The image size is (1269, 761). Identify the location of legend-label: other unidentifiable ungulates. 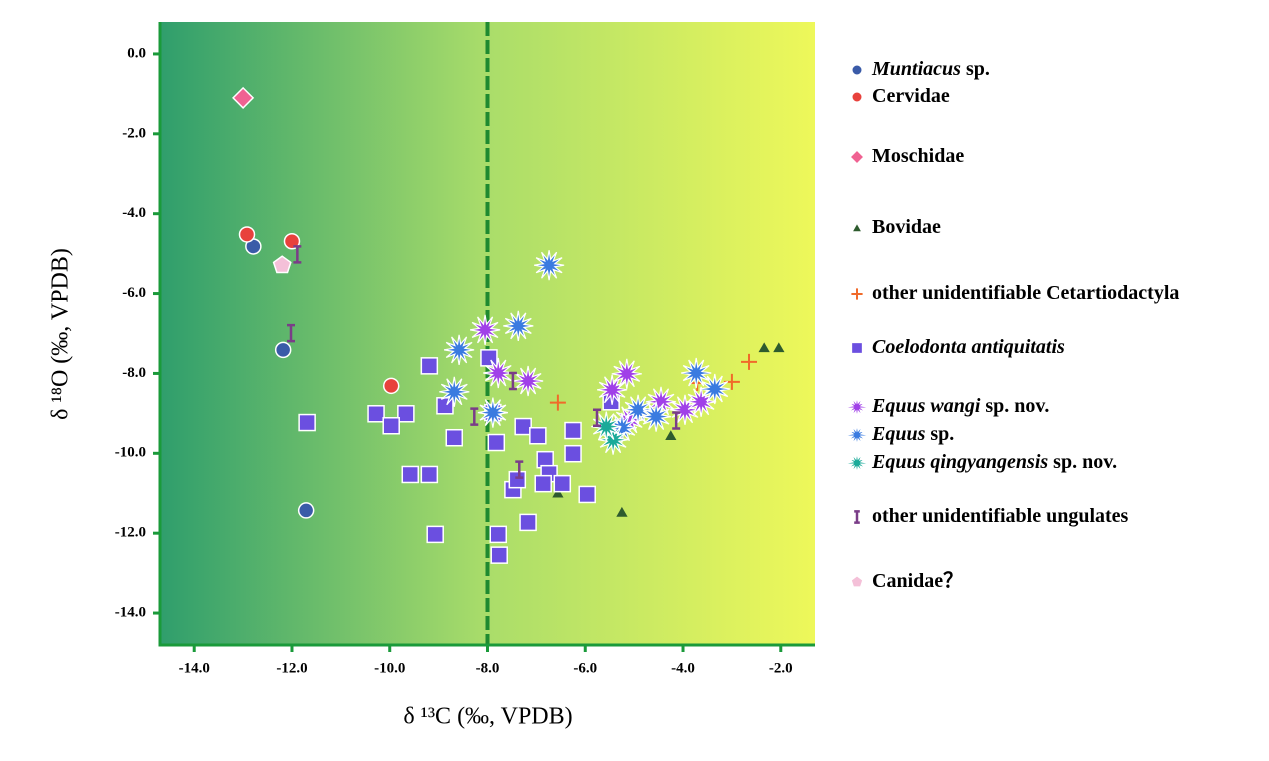
(1000, 516).